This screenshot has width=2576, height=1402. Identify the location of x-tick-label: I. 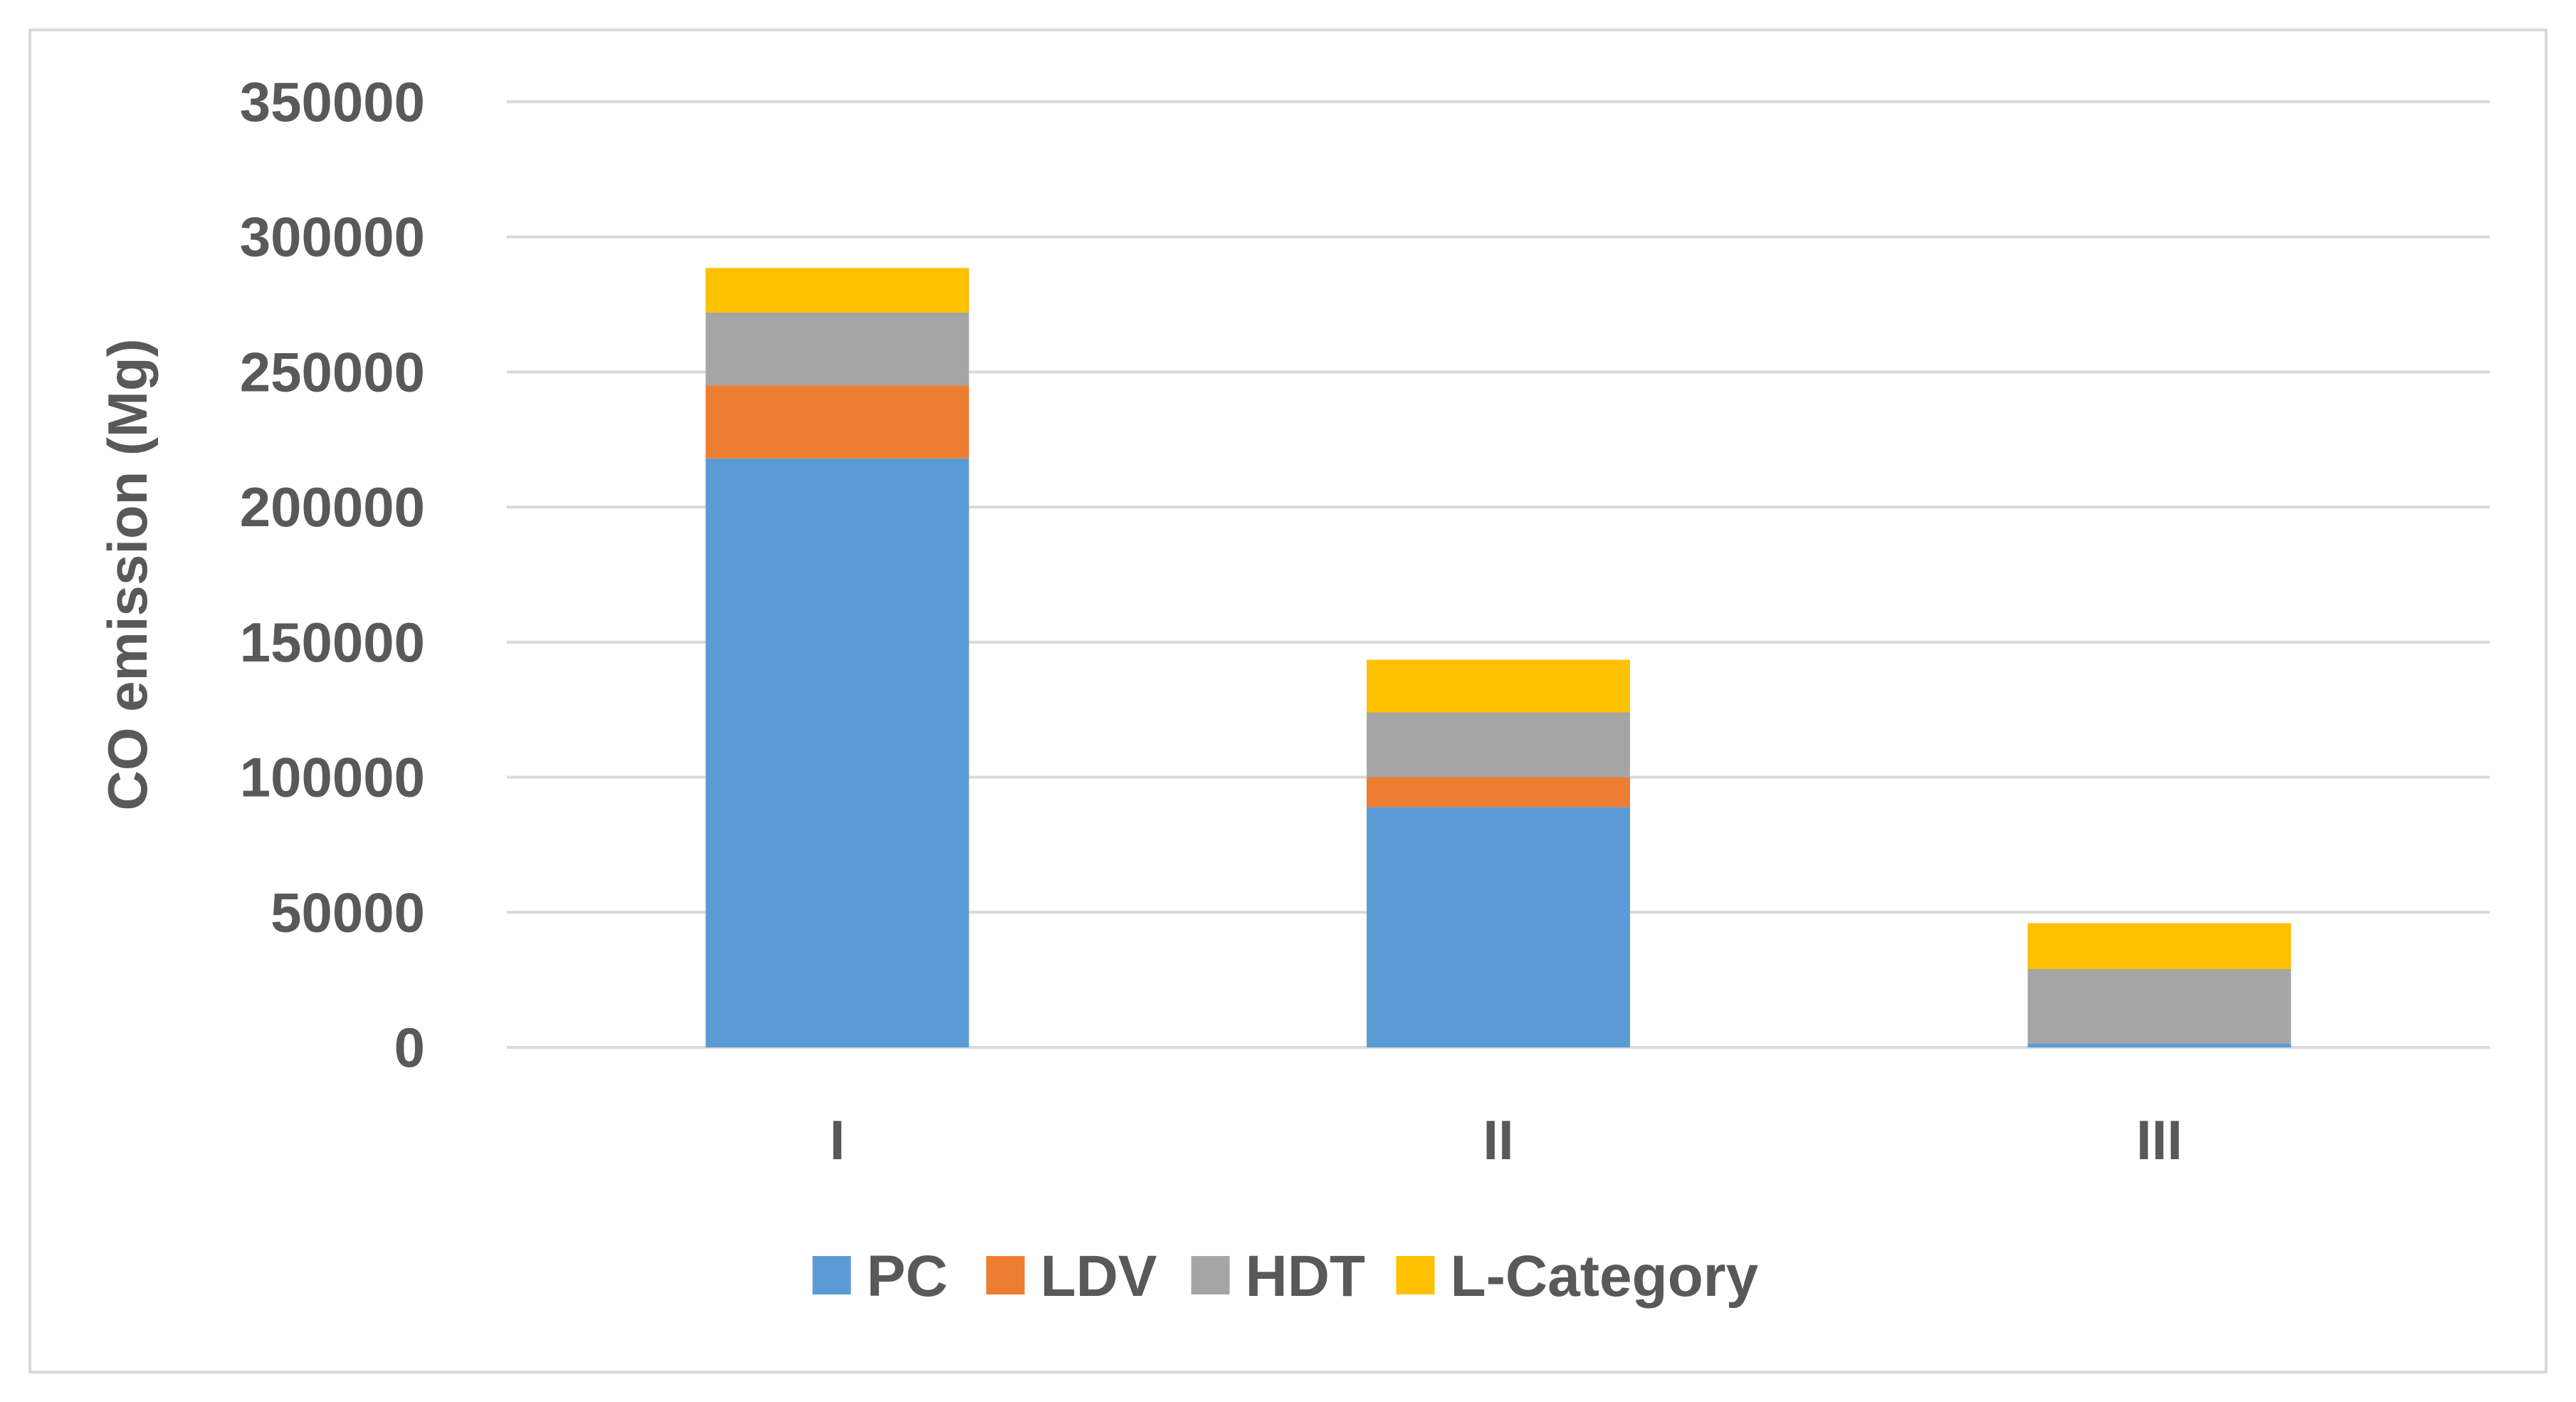
(837, 1140).